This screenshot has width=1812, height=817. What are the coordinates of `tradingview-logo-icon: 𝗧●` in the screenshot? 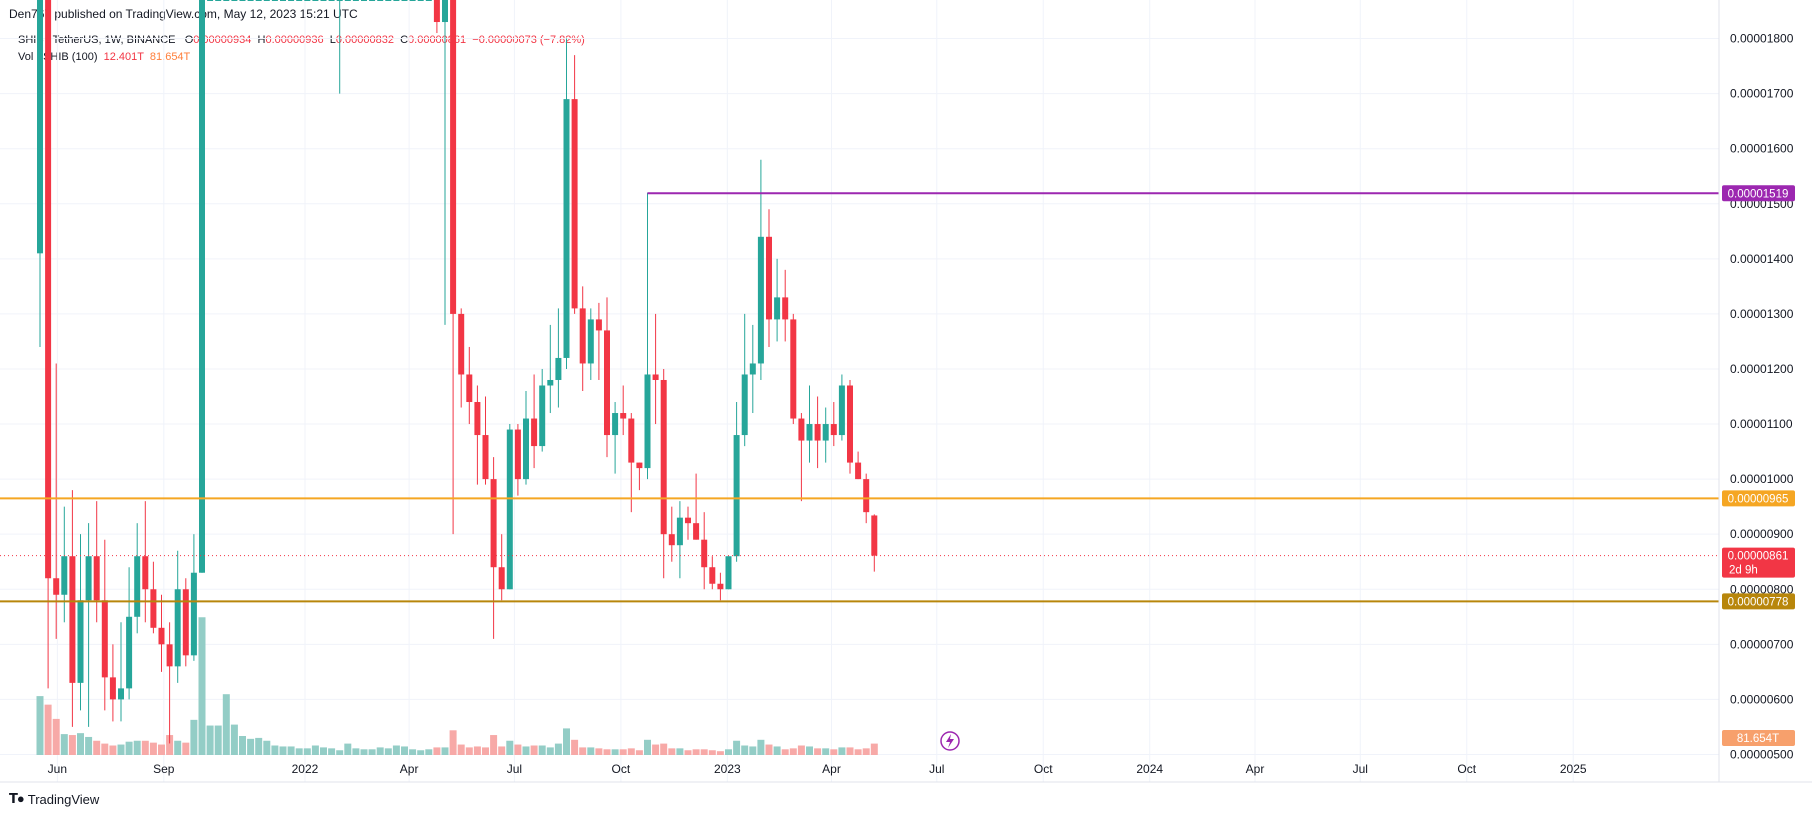 It's located at (17, 798).